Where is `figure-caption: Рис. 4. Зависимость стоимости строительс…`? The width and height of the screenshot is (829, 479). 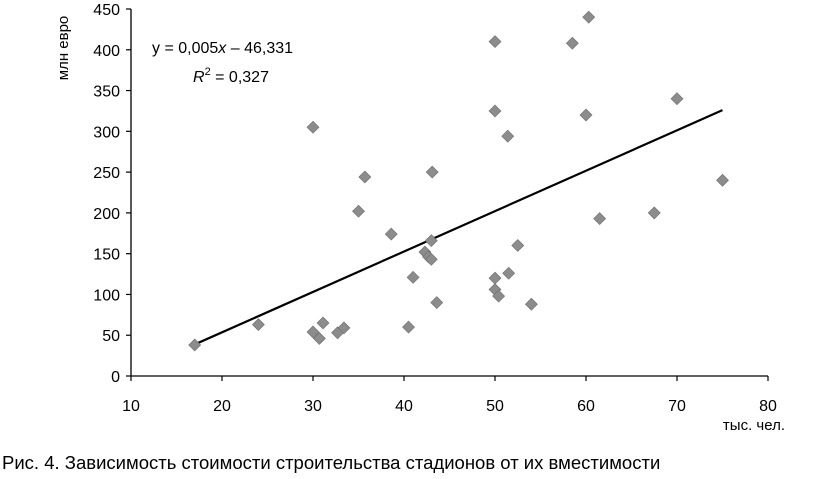 figure-caption: Рис. 4. Зависимость стоимости строительс… is located at coordinates (331, 462).